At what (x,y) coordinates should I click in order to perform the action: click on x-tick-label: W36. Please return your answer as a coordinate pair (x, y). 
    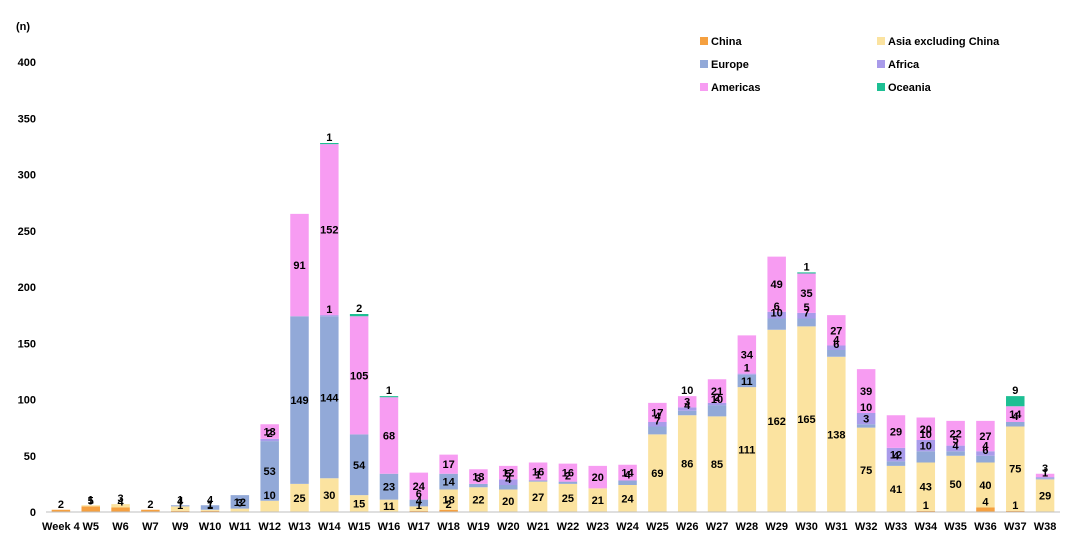
    Looking at the image, I should click on (985, 527).